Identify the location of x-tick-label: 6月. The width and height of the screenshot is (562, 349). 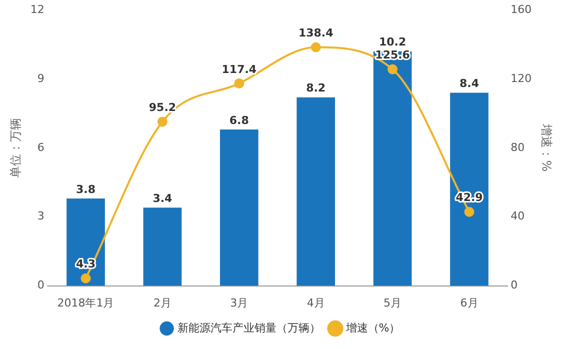
(469, 303).